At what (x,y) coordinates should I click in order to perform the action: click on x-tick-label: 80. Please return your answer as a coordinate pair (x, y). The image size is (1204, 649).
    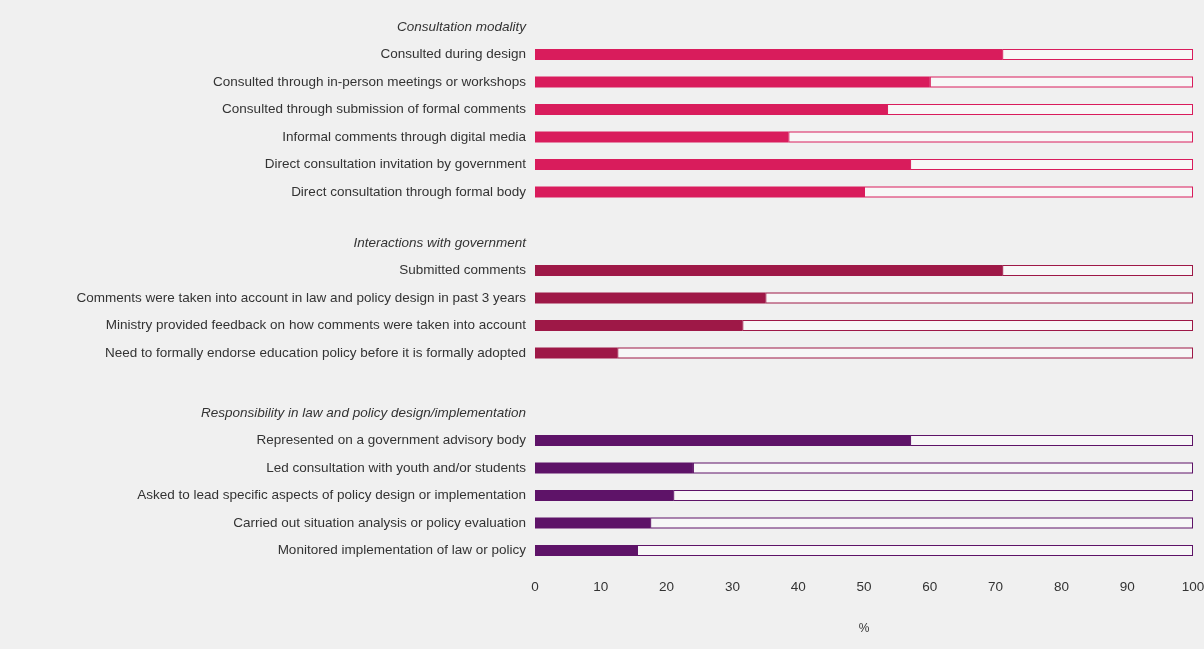
    Looking at the image, I should click on (1061, 587).